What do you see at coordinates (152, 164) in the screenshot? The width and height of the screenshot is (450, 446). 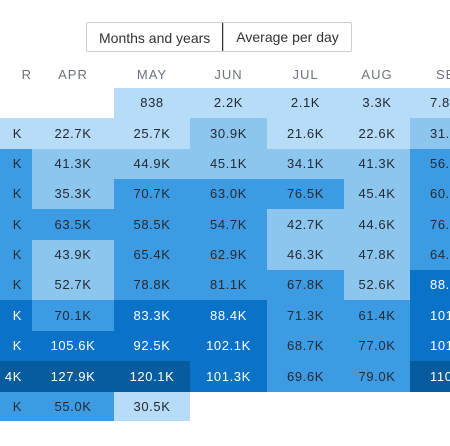 I see `heatmap-cell: 44.9K` at bounding box center [152, 164].